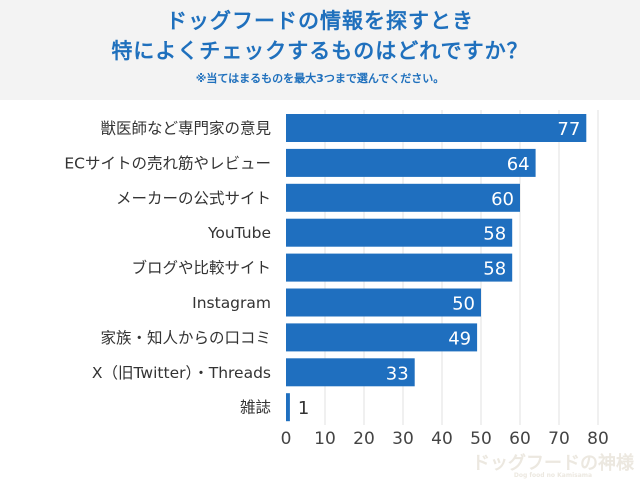 This screenshot has height=480, width=640. Describe the element at coordinates (320, 21) in the screenshot. I see `chart-title: ドッグフードの情報を探すとき` at that location.